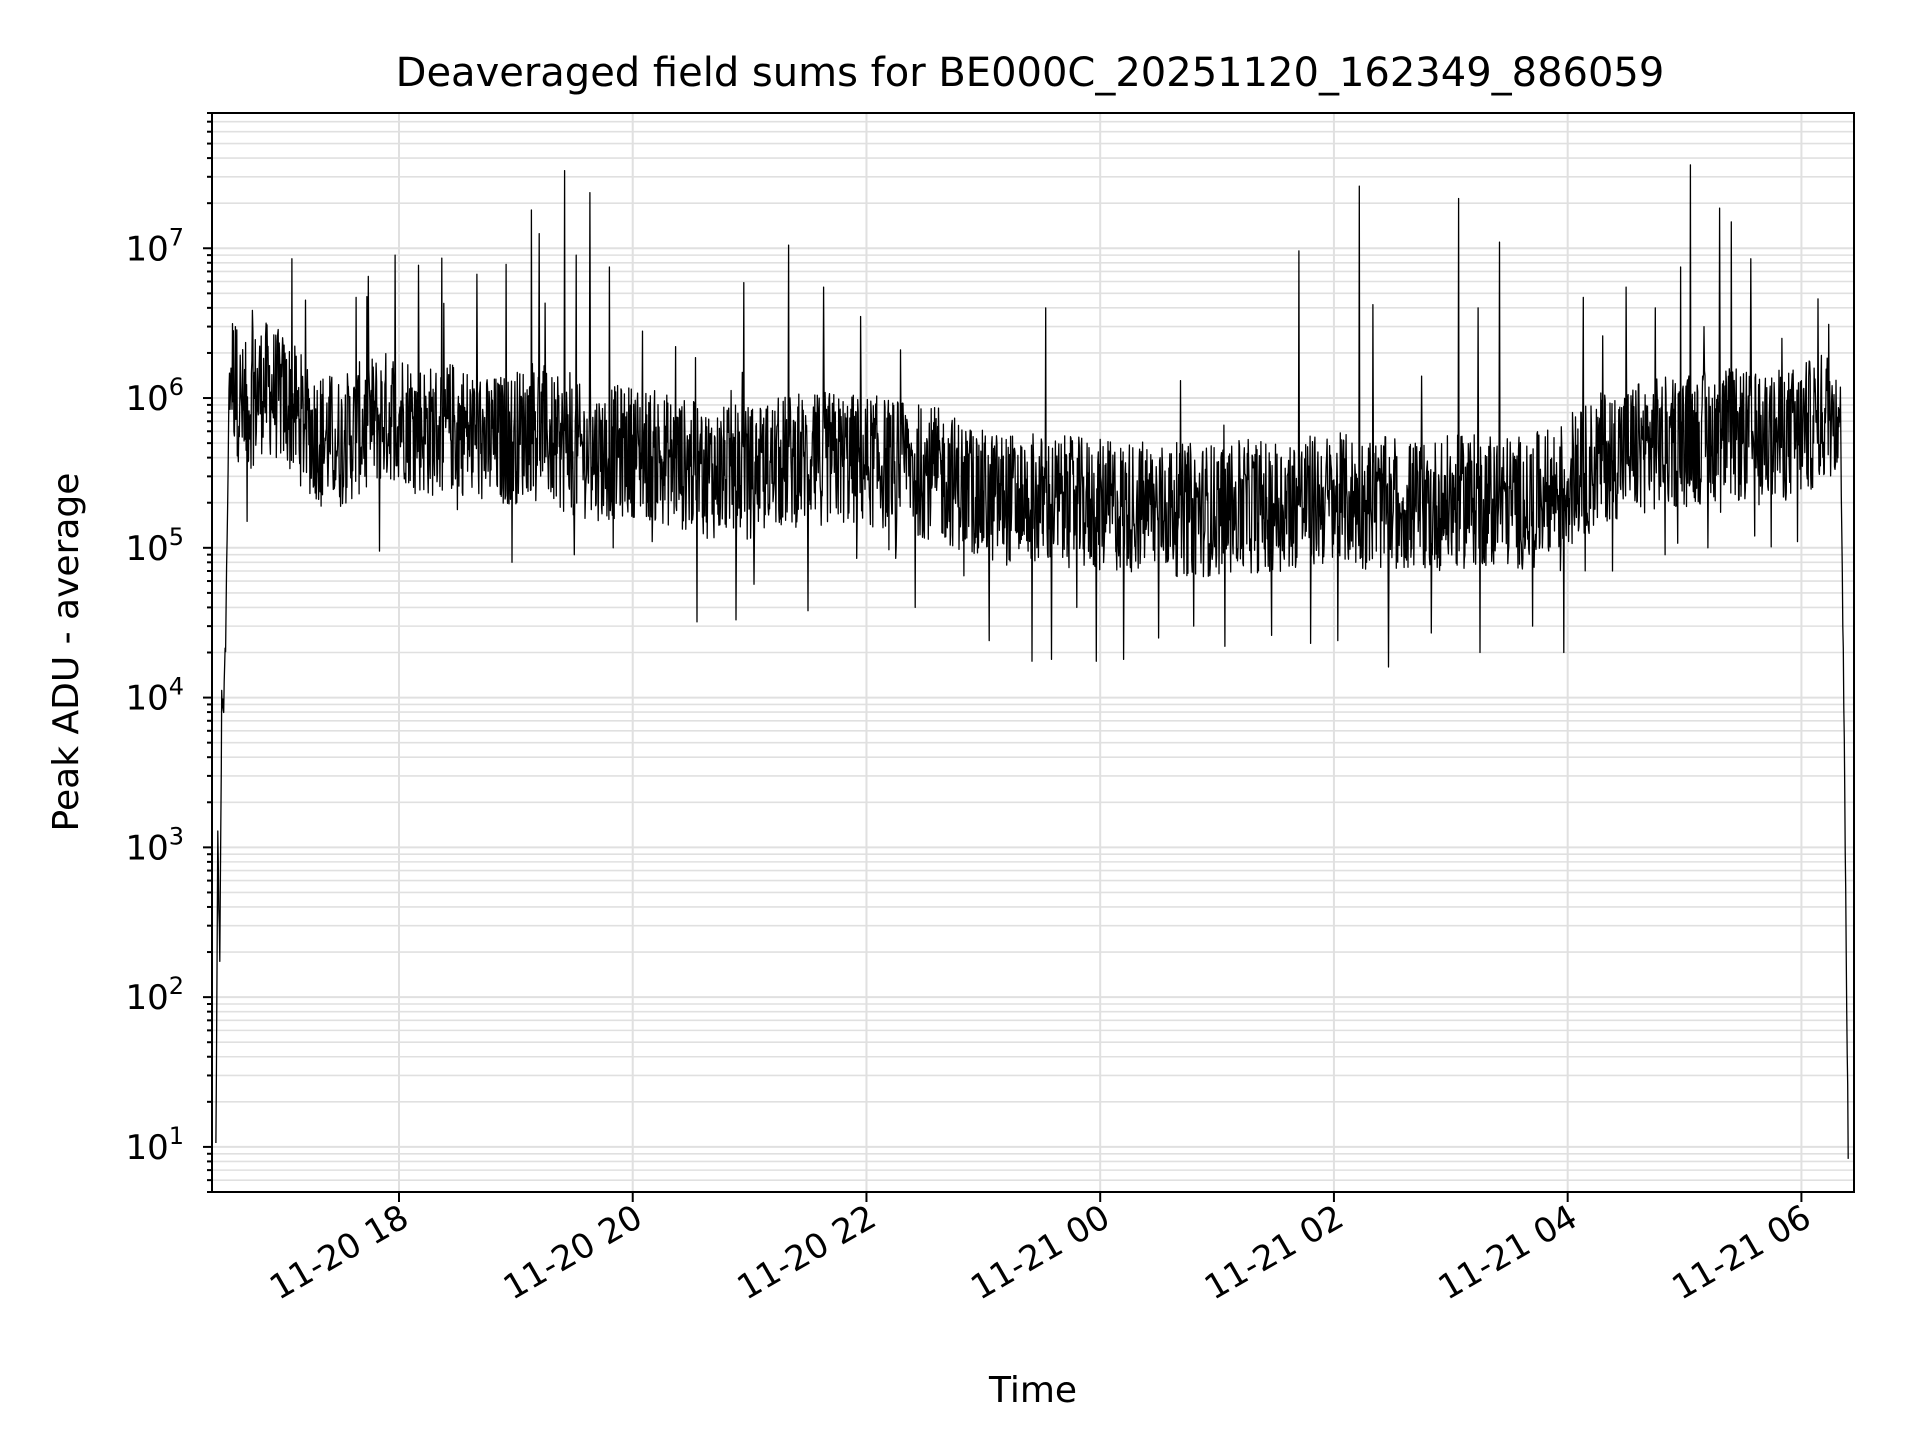  I want to click on x-tick-label: 11-21 00, so click(1040, 1252).